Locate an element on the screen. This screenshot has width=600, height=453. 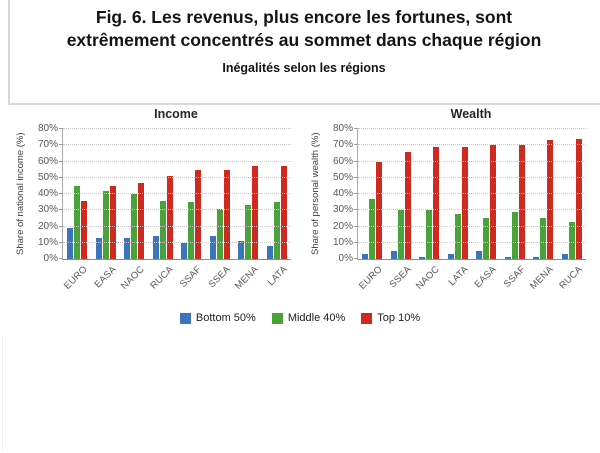
wealth-plot-area is located at coordinates (470, 194).